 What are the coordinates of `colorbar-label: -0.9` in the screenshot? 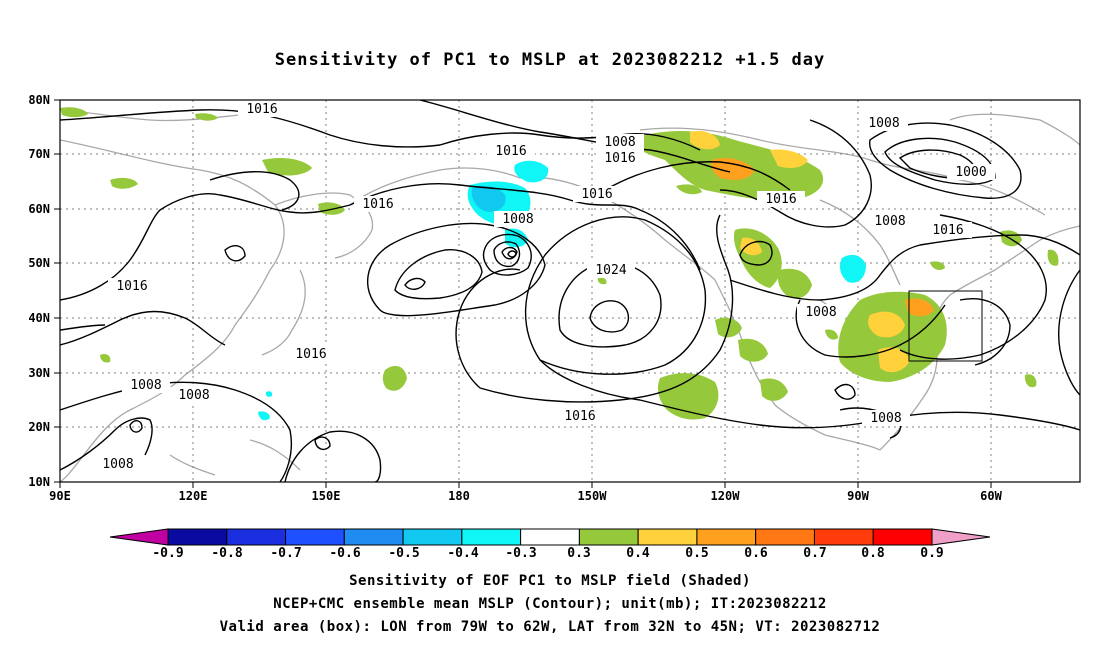 It's located at (167, 553).